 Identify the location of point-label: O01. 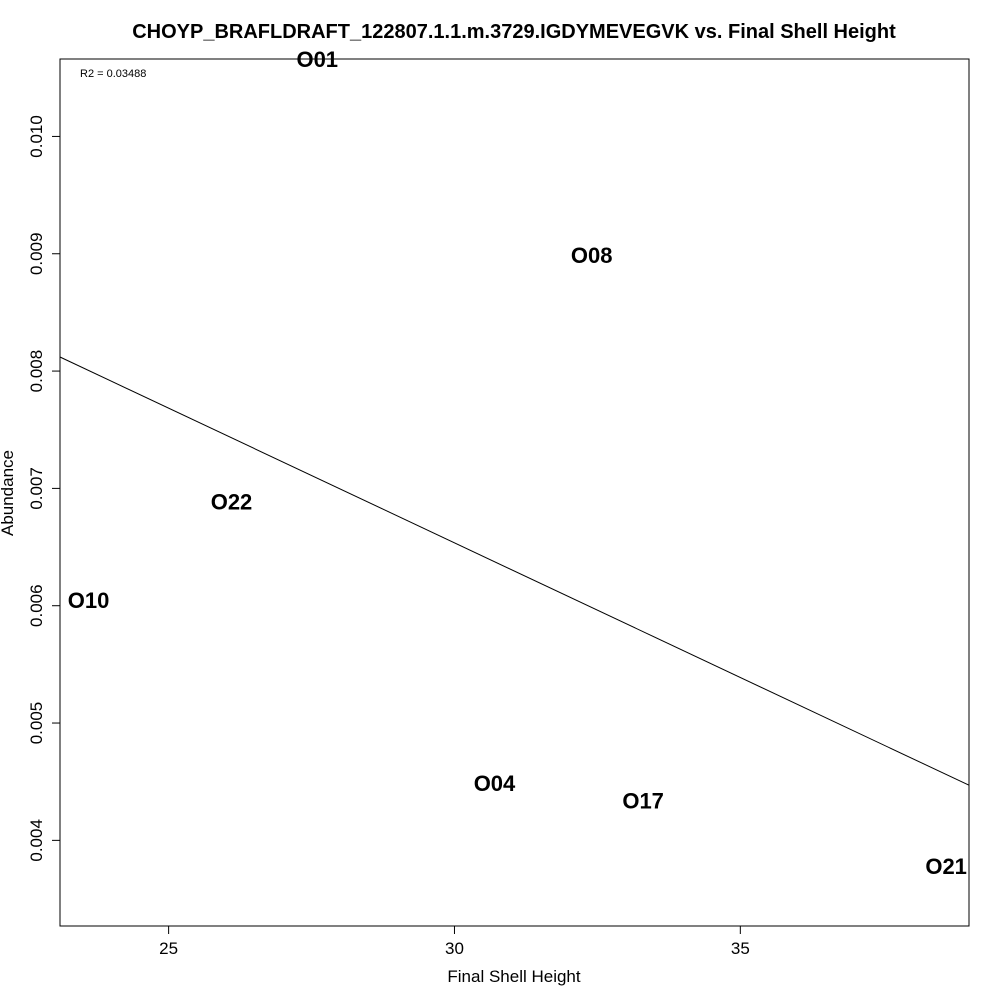
(317, 59).